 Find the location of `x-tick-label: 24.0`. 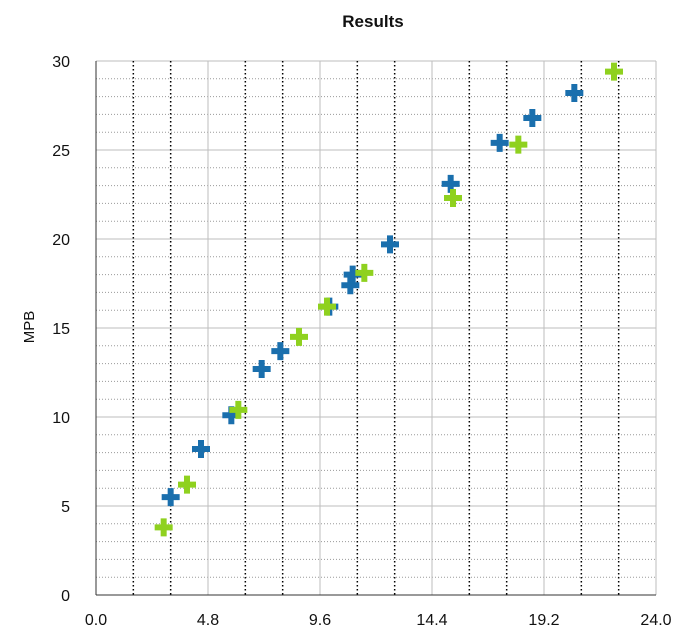

x-tick-label: 24.0 is located at coordinates (655, 620).